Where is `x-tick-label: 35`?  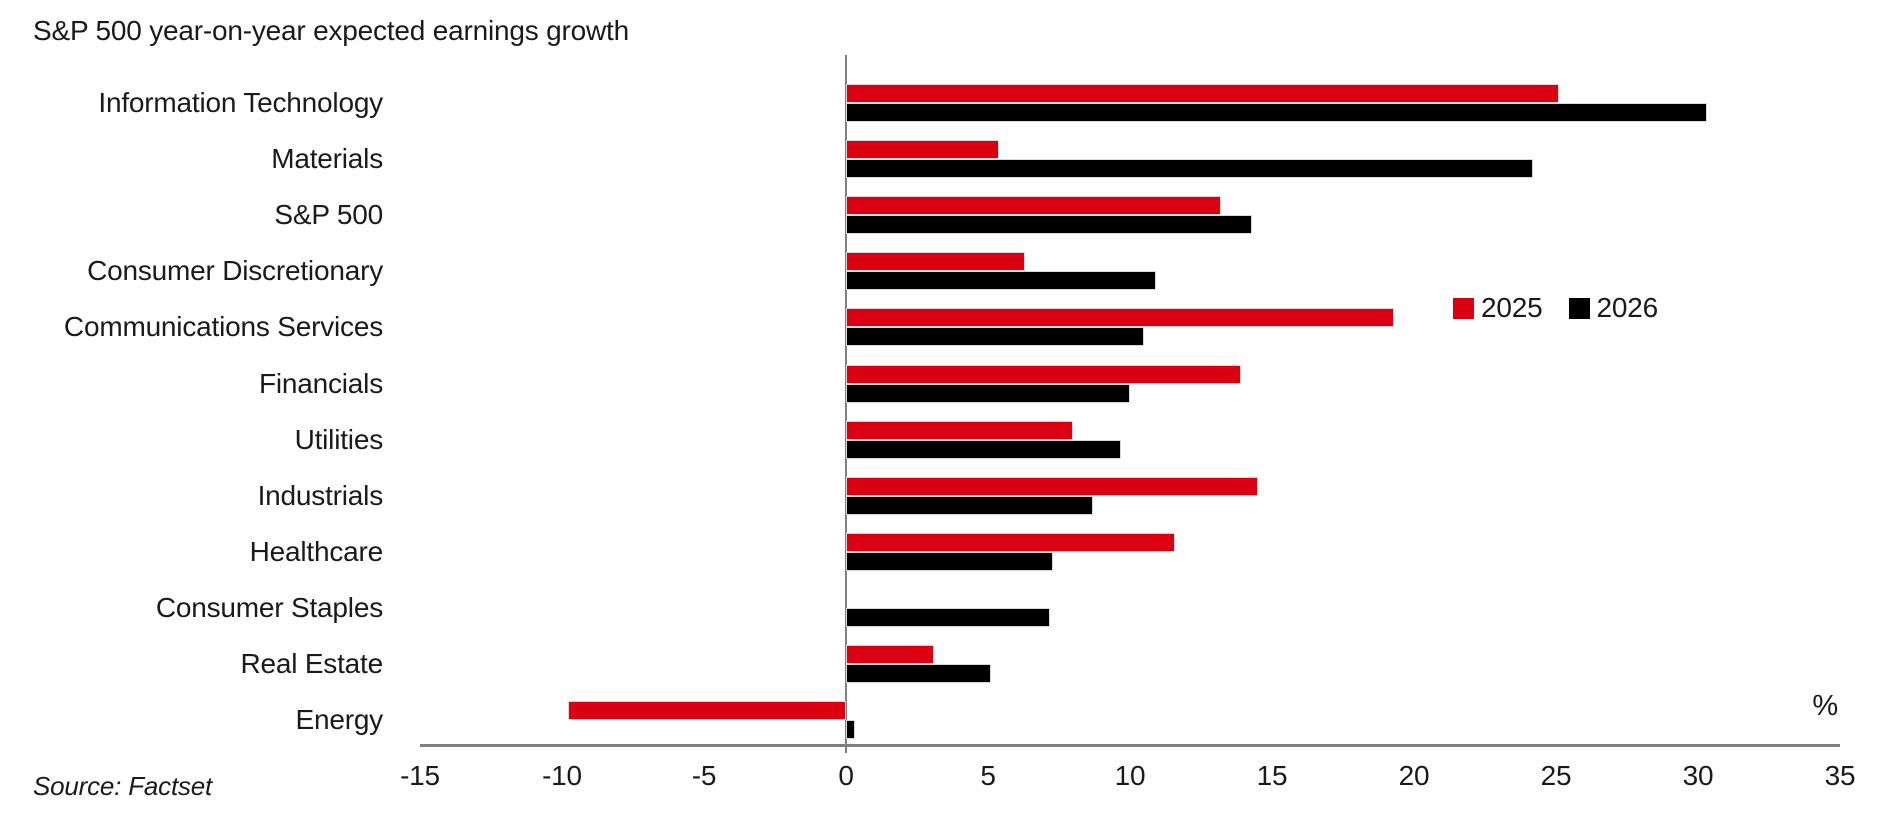
x-tick-label: 35 is located at coordinates (1840, 775).